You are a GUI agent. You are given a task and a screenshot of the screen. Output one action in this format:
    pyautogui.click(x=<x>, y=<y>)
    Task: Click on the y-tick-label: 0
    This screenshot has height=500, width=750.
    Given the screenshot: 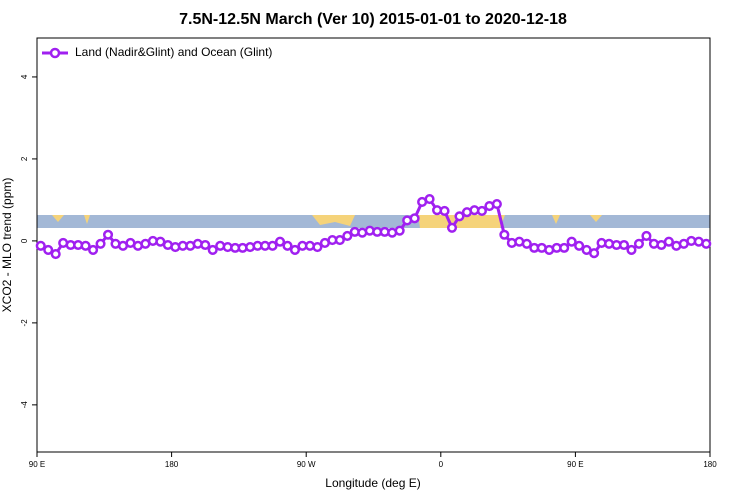 What is the action you would take?
    pyautogui.click(x=24, y=240)
    